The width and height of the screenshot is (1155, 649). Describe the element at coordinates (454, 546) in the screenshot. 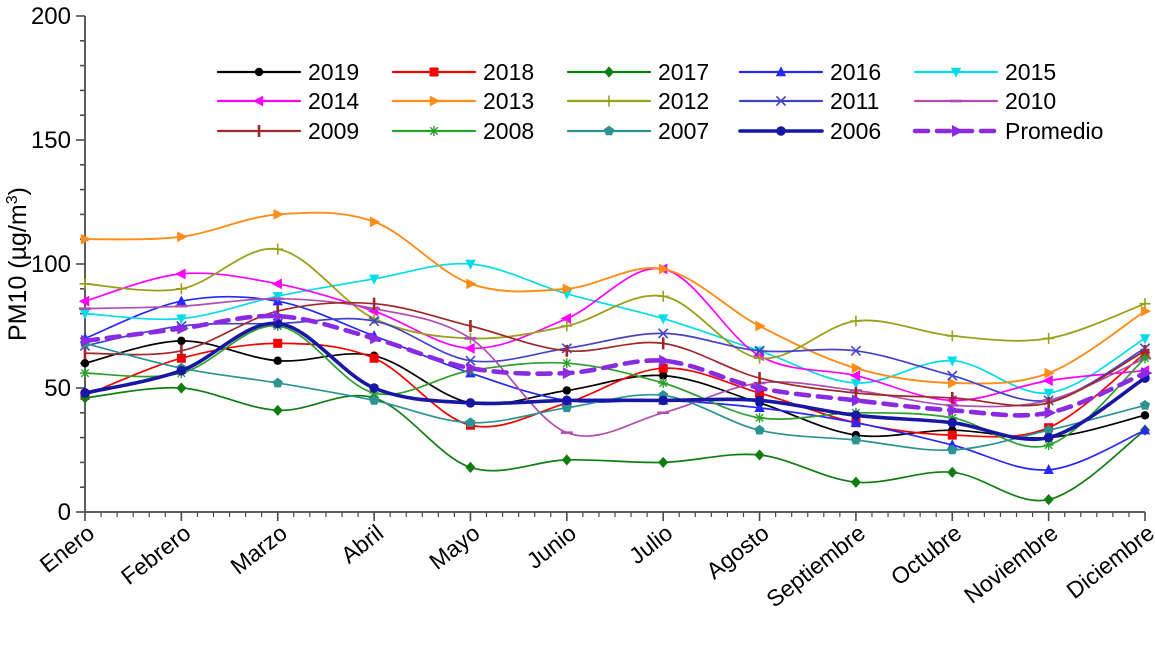

I see `x-tick-label: Mayo` at that location.